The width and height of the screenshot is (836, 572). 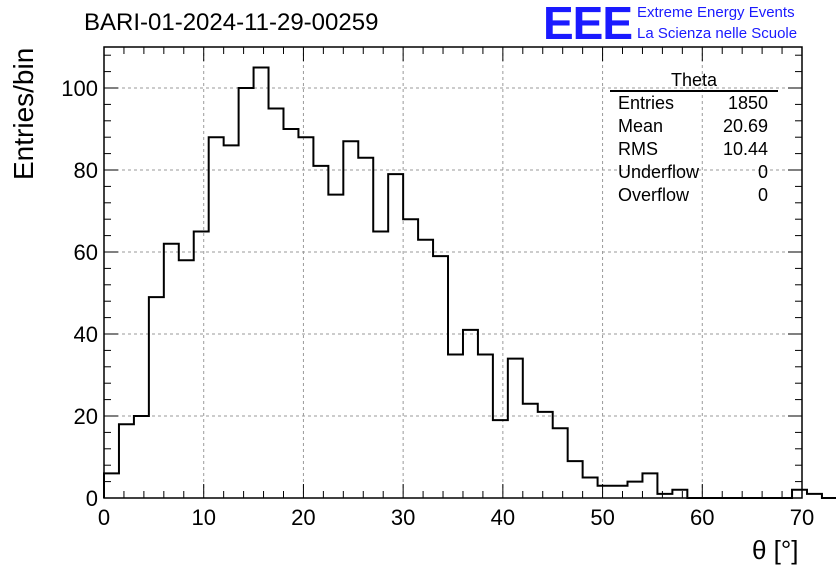 I want to click on stats-label: Mean, so click(x=641, y=126).